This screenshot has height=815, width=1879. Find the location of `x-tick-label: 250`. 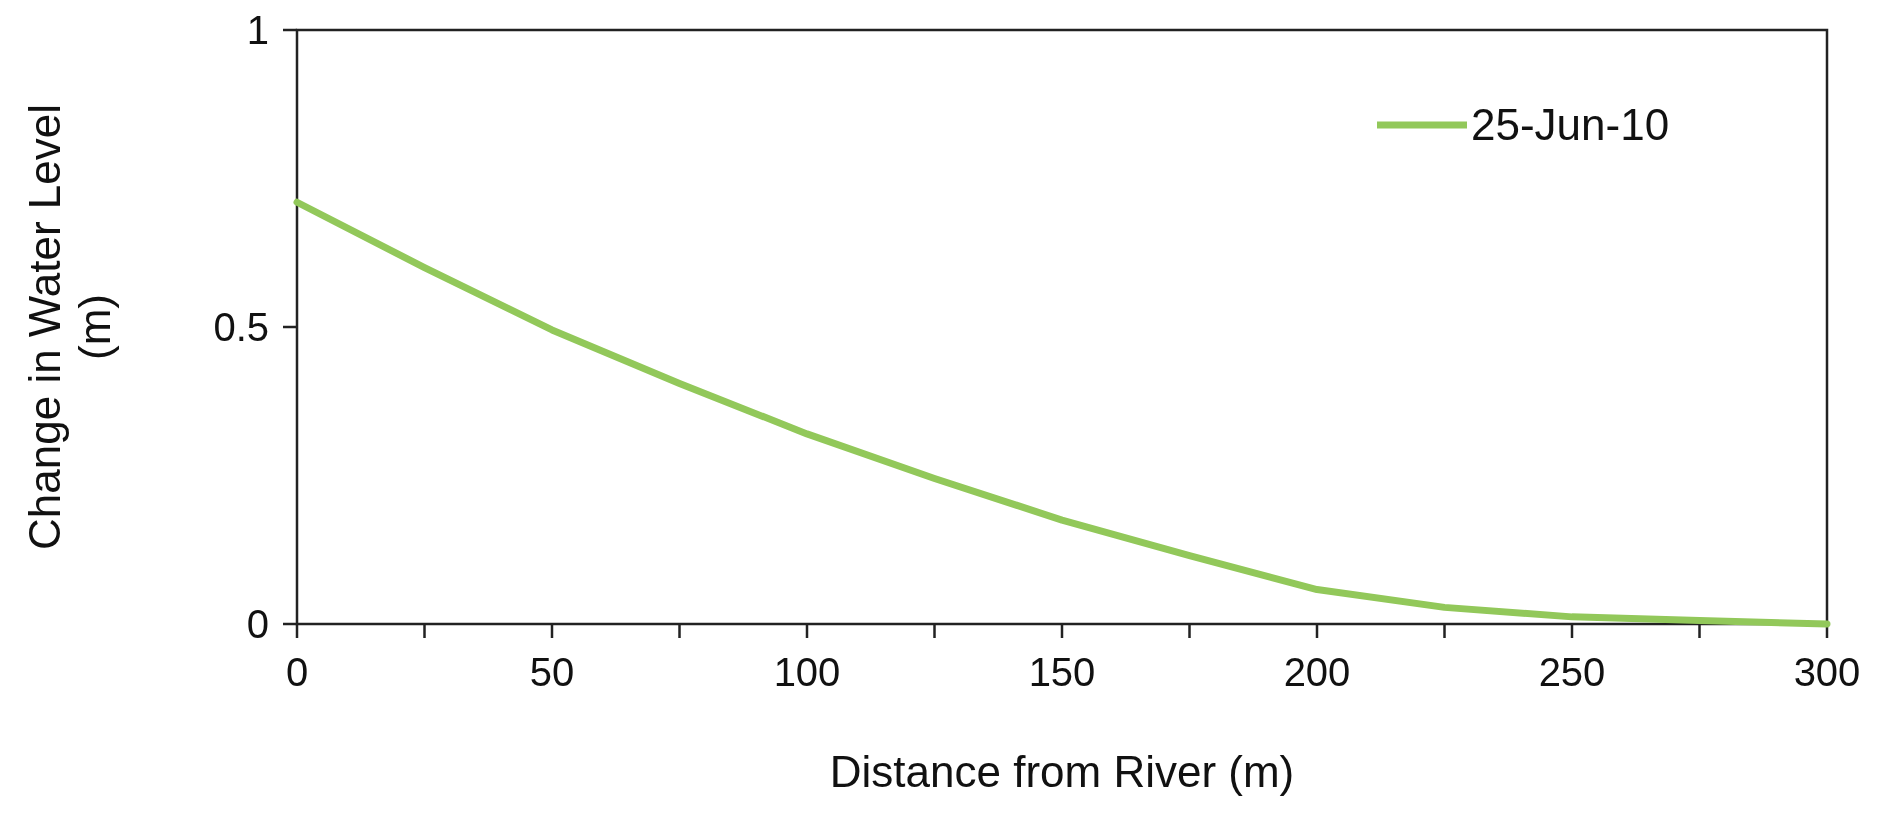

x-tick-label: 250 is located at coordinates (1572, 672).